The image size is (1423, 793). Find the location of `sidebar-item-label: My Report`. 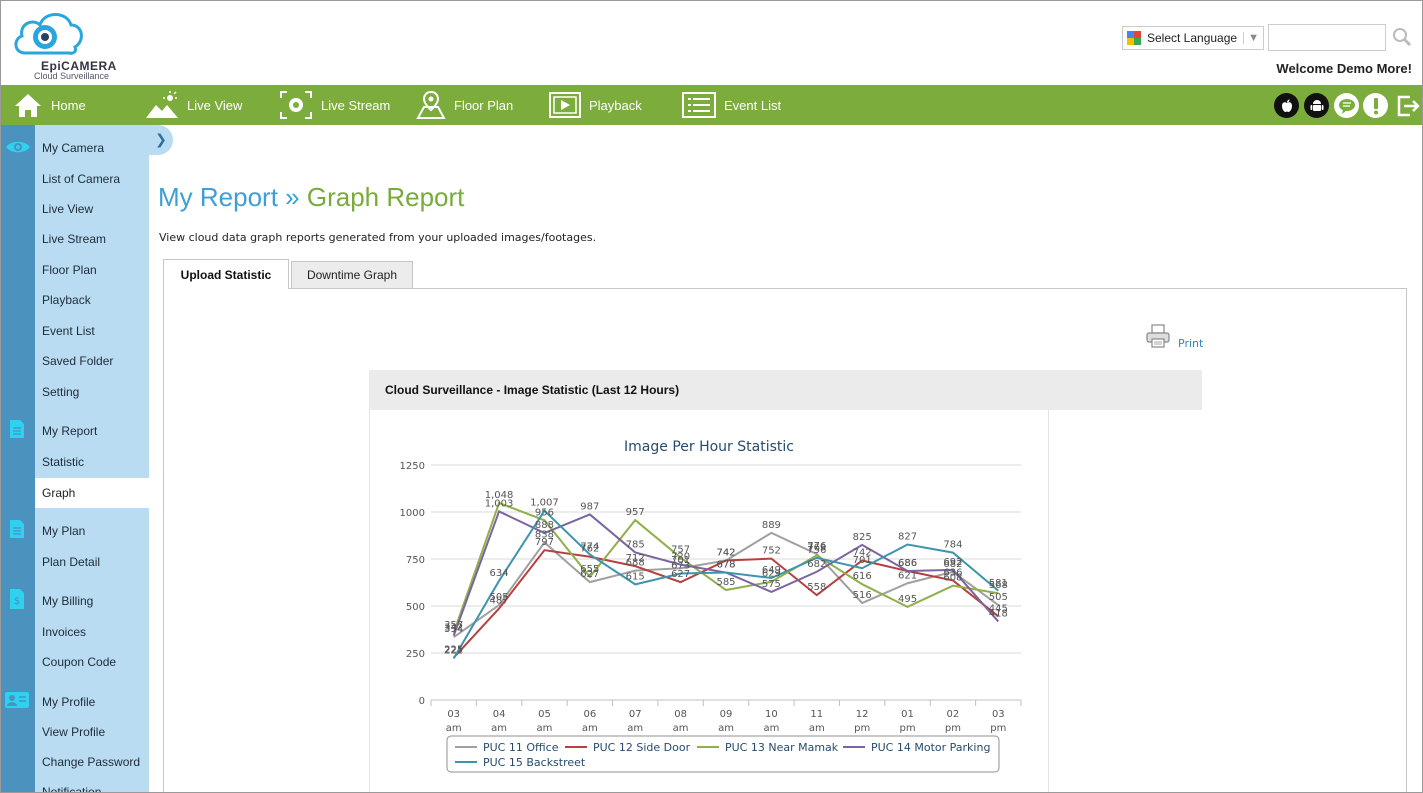

sidebar-item-label: My Report is located at coordinates (70, 431).